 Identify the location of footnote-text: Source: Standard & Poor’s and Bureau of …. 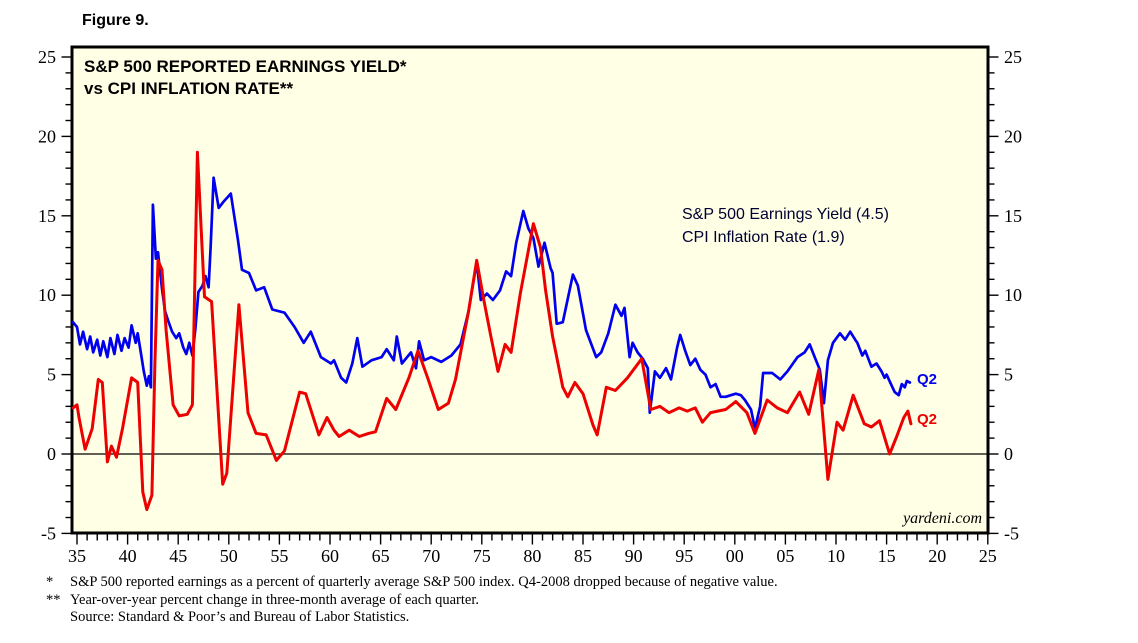
(240, 617).